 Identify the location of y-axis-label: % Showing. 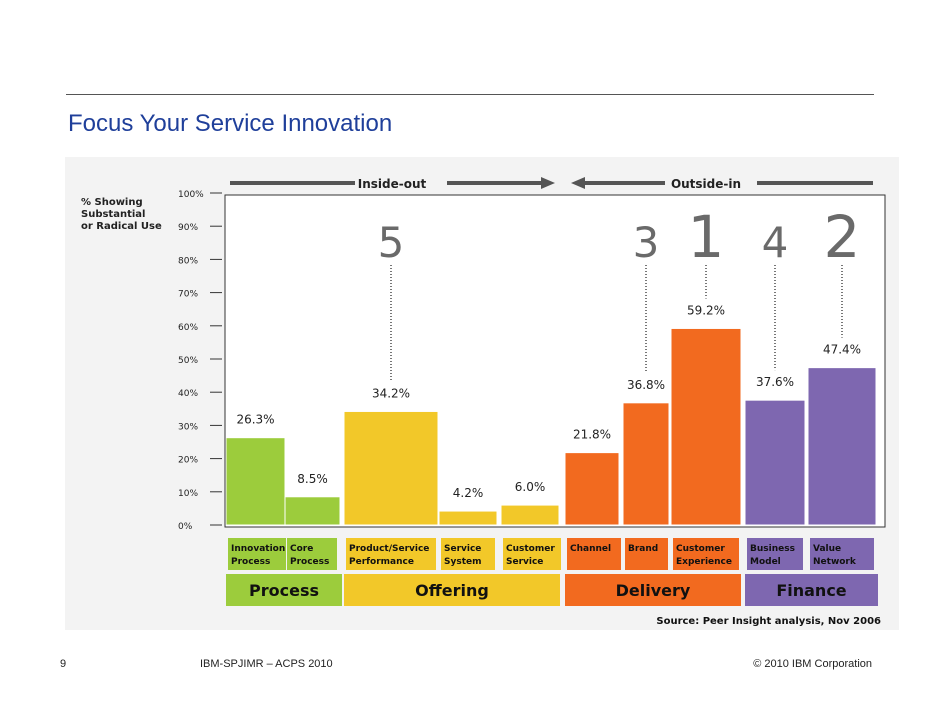
(112, 202).